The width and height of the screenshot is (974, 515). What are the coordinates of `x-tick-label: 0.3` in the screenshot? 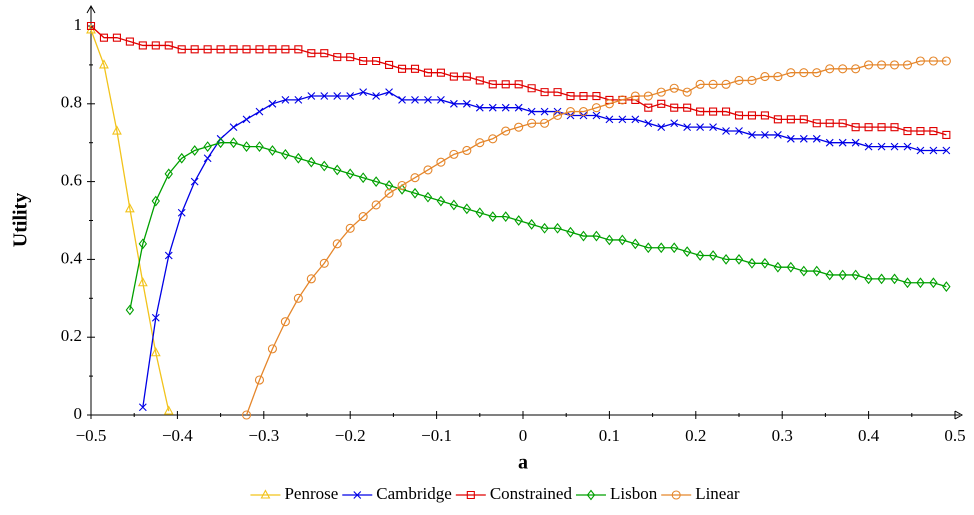 It's located at (782, 435).